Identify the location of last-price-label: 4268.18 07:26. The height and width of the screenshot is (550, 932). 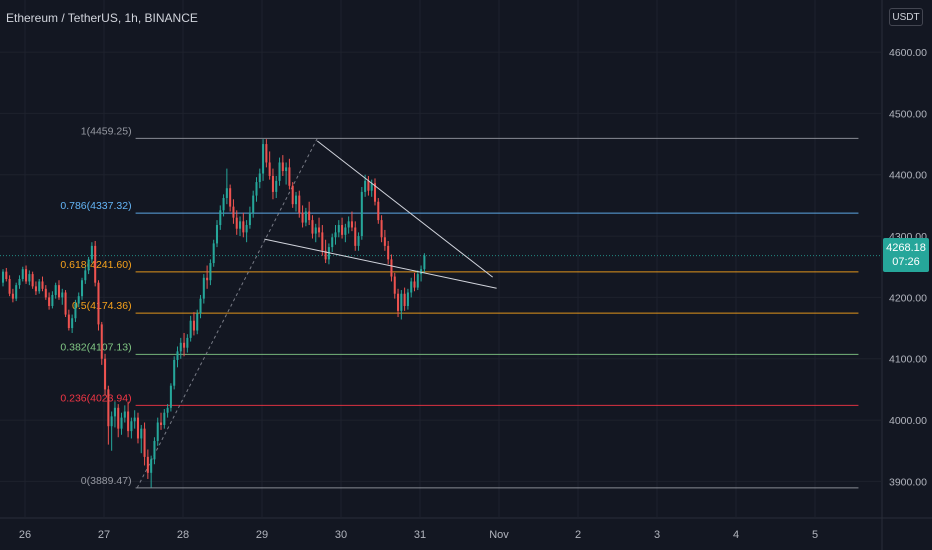
(906, 255).